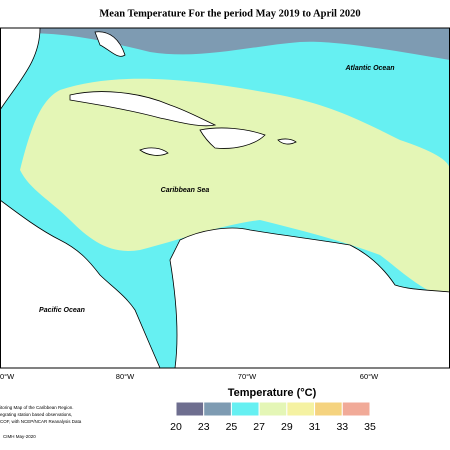 This screenshot has width=450, height=450. I want to click on legend: 20 23 25 27 29 31 33 35, so click(273, 417).